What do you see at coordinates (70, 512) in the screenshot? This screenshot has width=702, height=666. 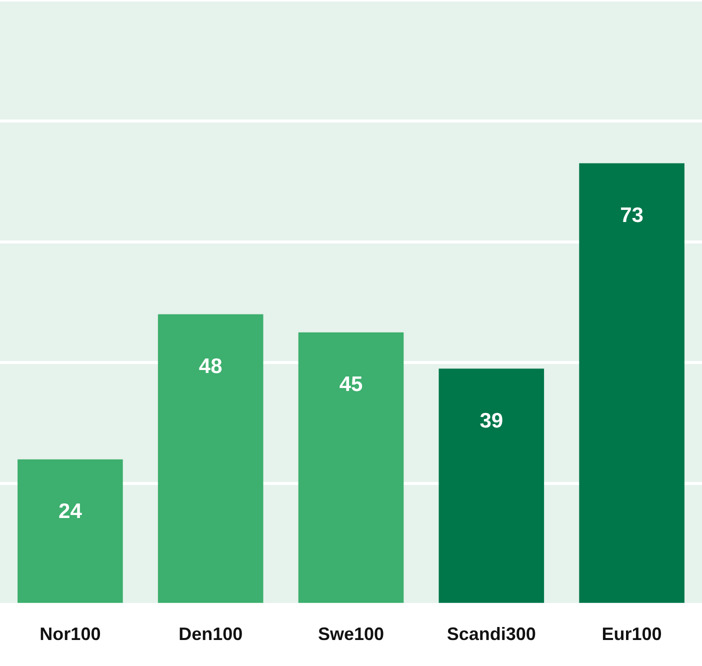 I see `data-label: 24` at bounding box center [70, 512].